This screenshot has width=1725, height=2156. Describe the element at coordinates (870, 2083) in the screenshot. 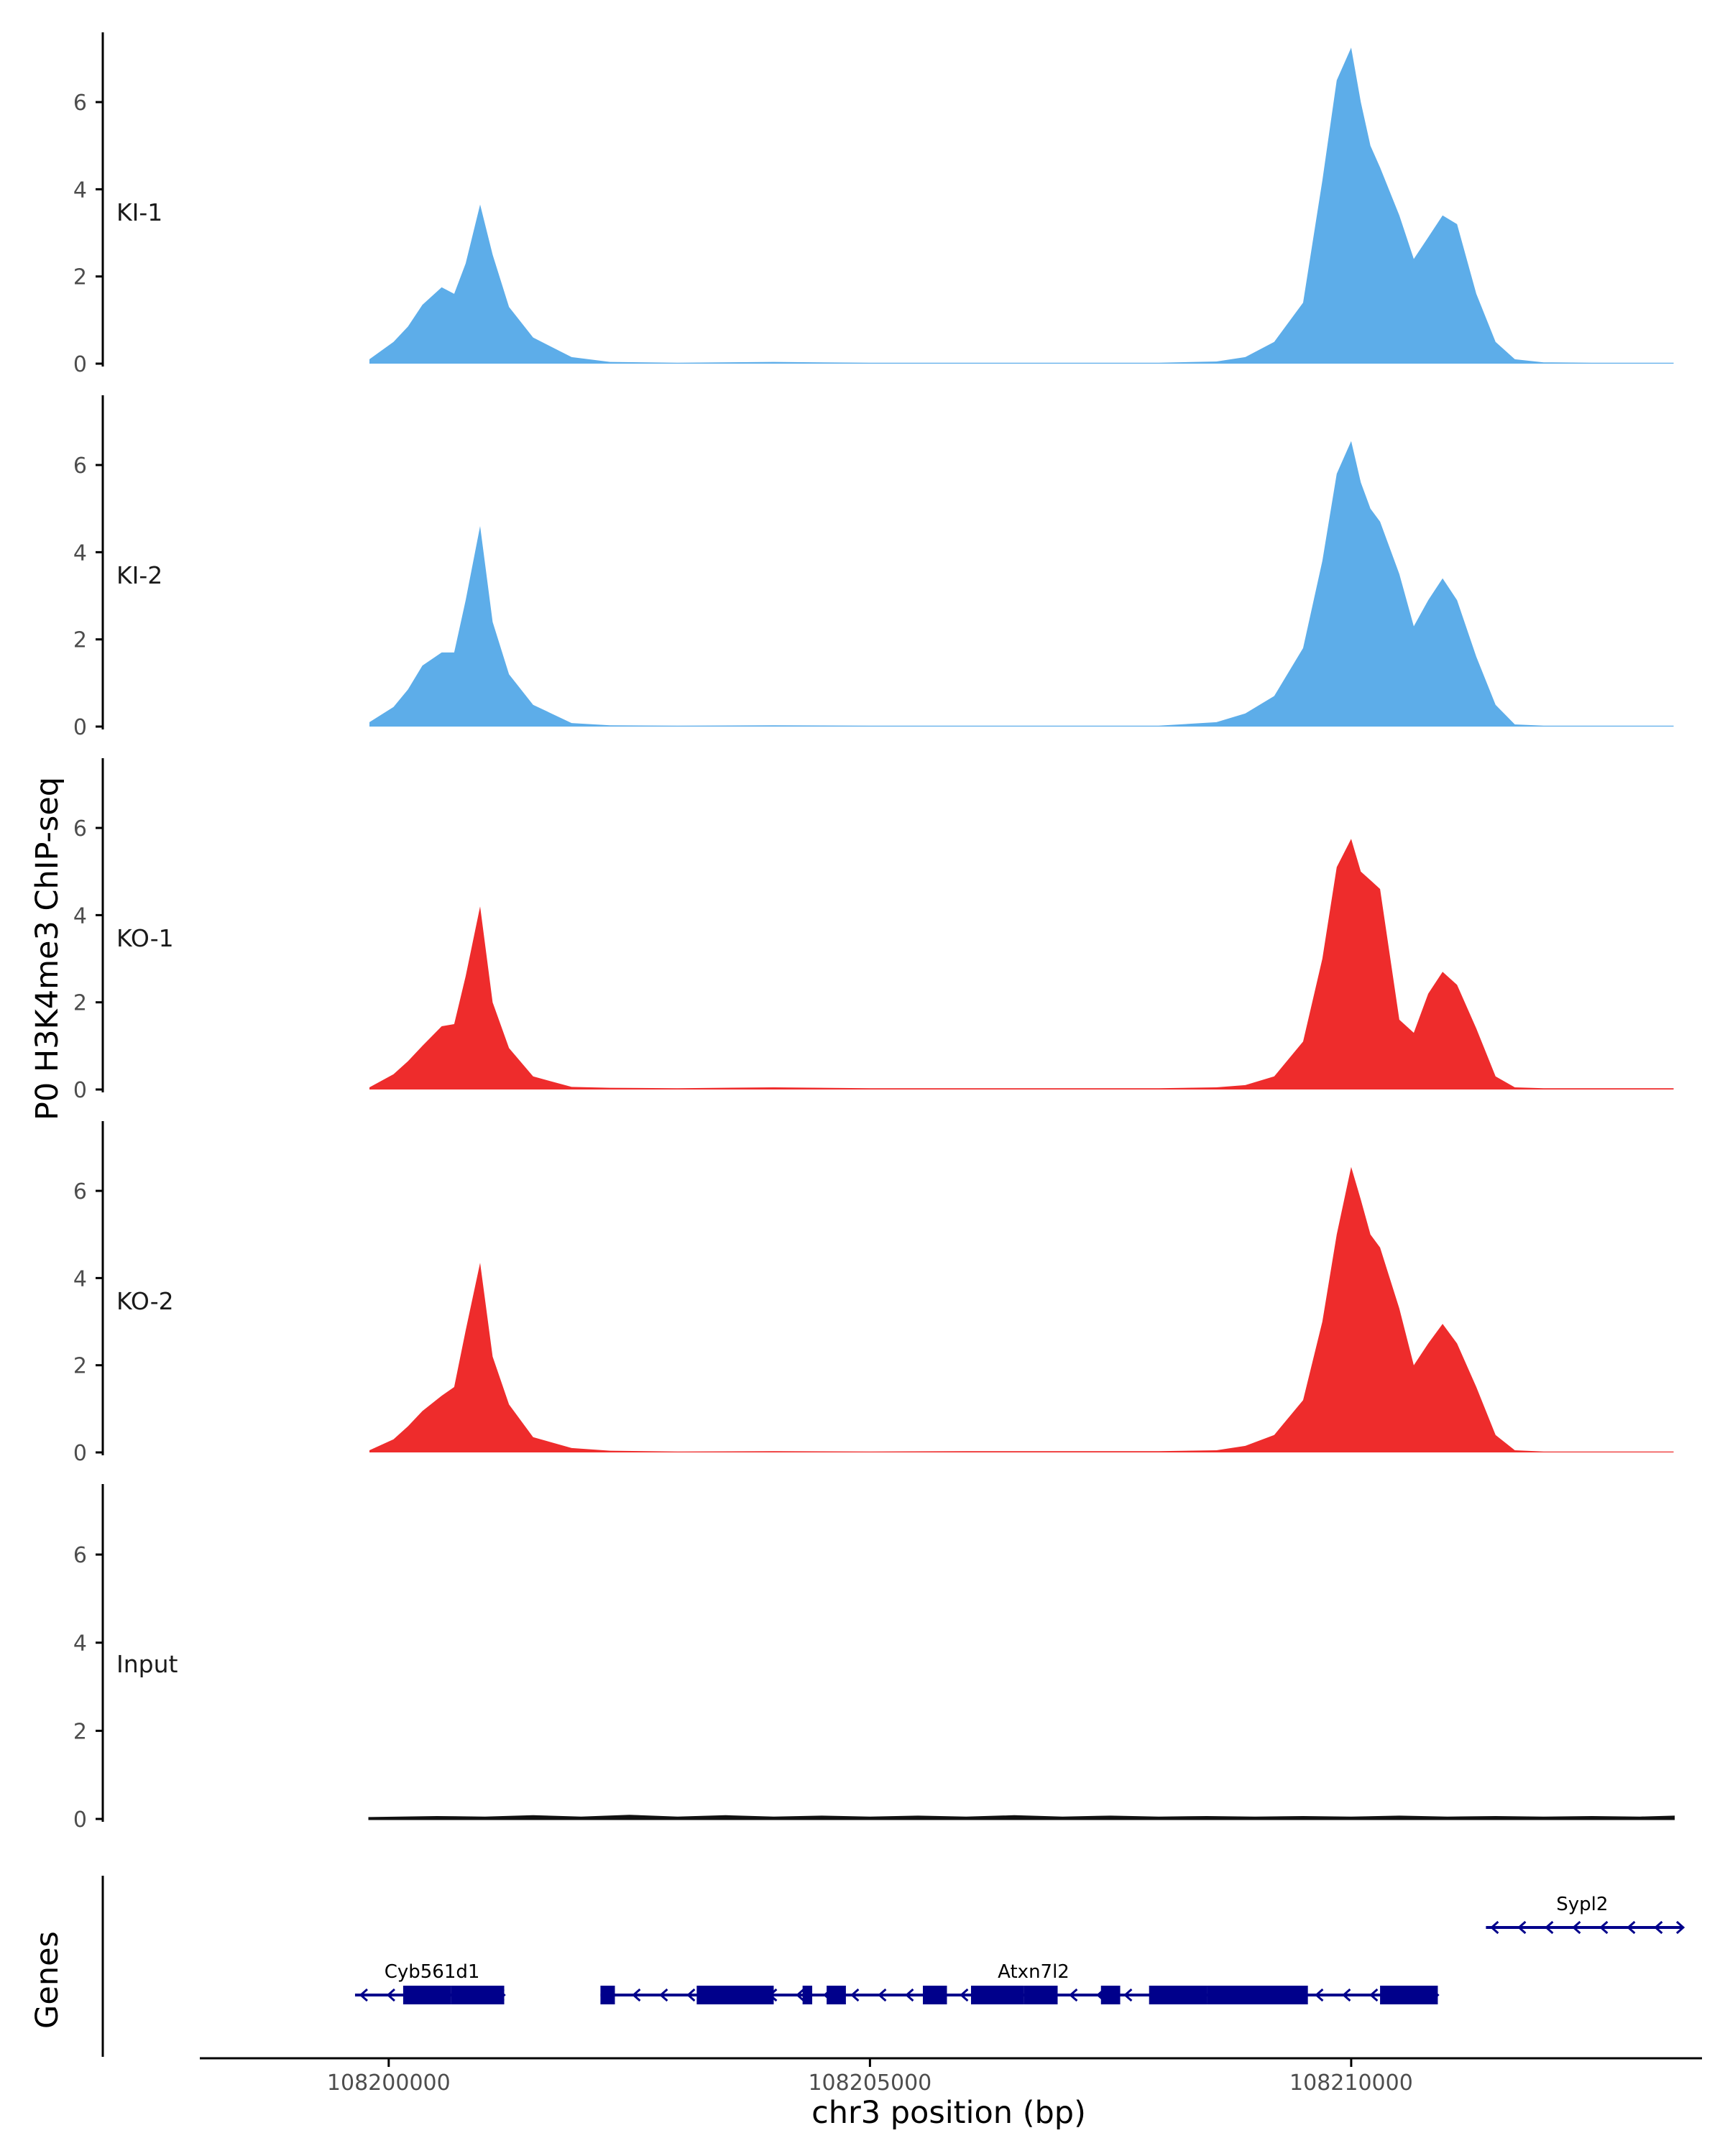

I see `x-tick-label: 108205000` at that location.